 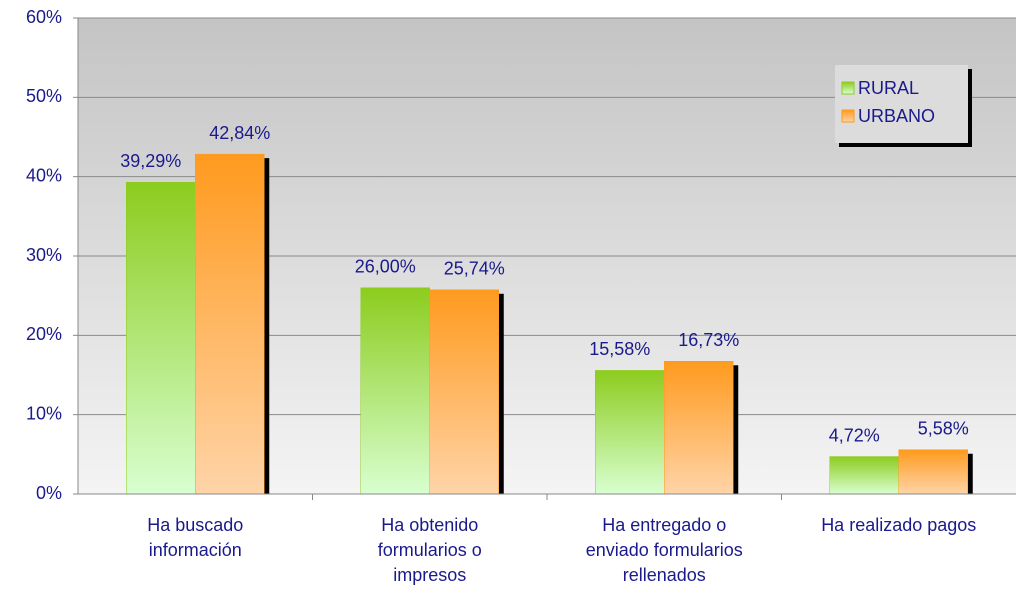 What do you see at coordinates (44, 413) in the screenshot?
I see `y-tick-label: 10%` at bounding box center [44, 413].